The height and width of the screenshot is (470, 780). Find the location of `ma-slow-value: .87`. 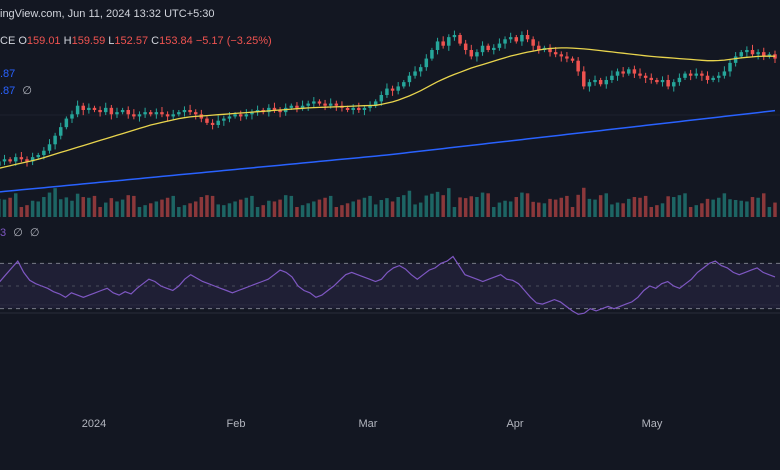

ma-slow-value: .87 is located at coordinates (8, 91).